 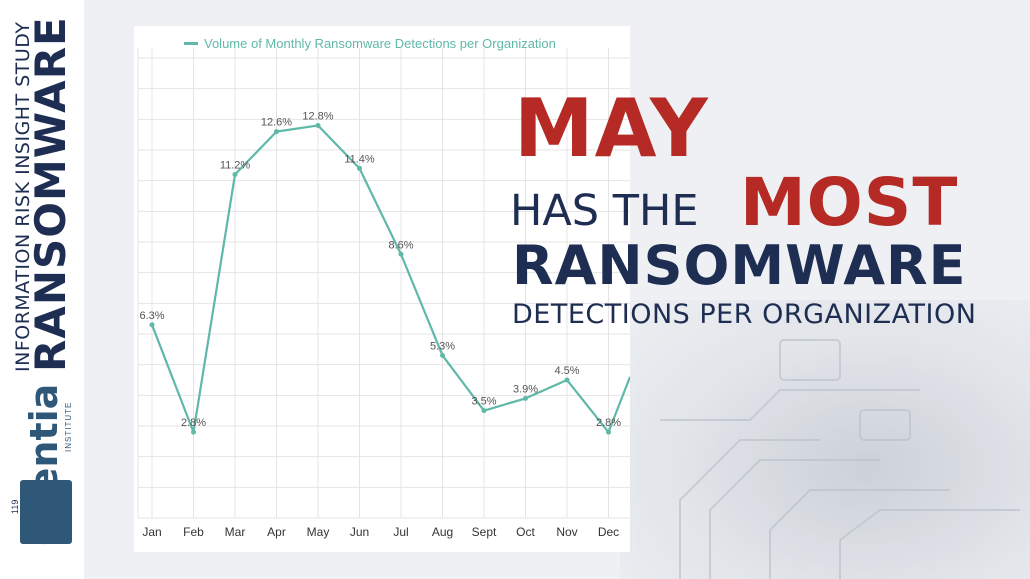 I want to click on data-label: 12.8%, so click(x=317, y=116).